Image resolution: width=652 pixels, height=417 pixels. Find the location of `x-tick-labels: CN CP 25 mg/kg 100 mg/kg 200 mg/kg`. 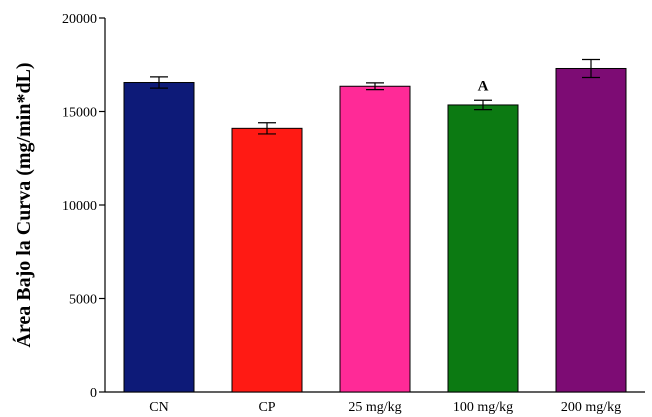

x-tick-labels: CN CP 25 mg/kg 100 mg/kg 200 mg/kg is located at coordinates (385, 407).